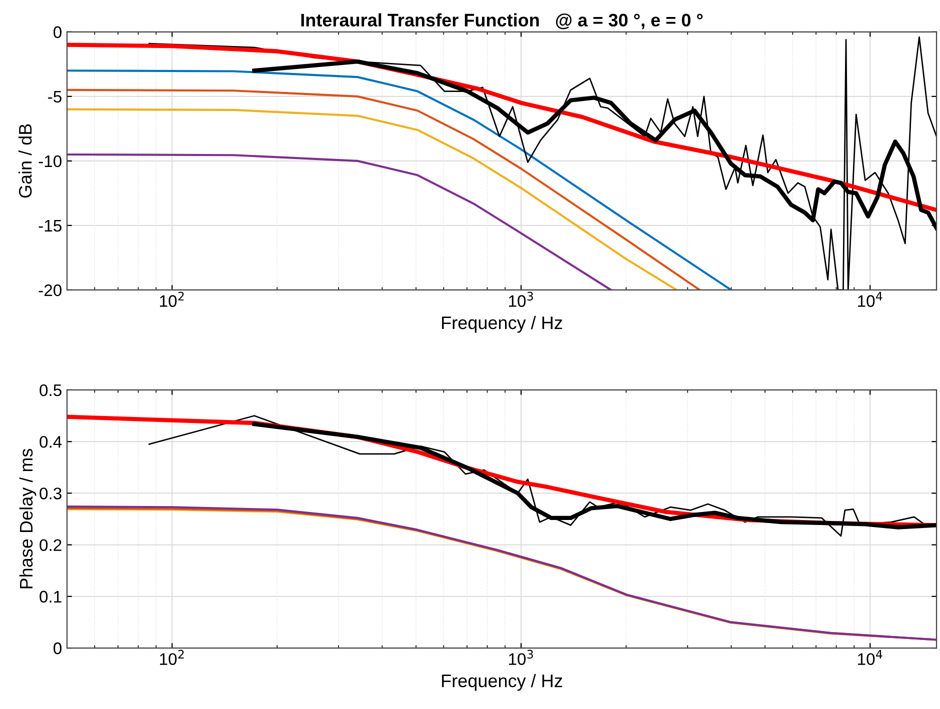 The width and height of the screenshot is (940, 709). What do you see at coordinates (51, 442) in the screenshot?
I see `y-tick-label: 0.4` at bounding box center [51, 442].